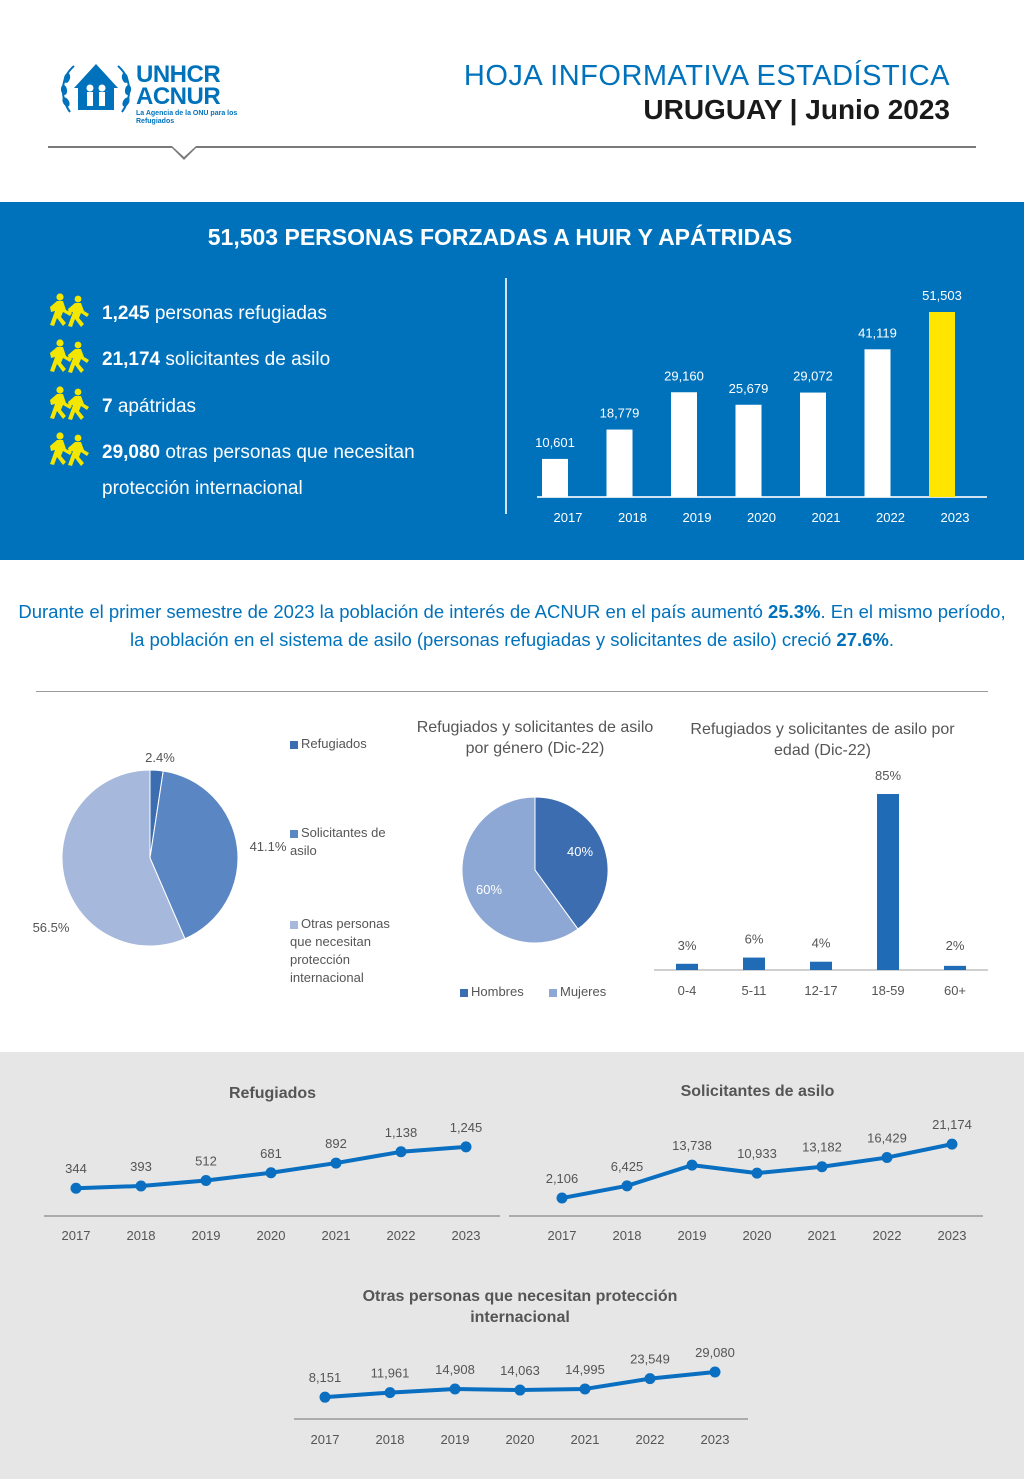 The width and height of the screenshot is (1024, 1479). Describe the element at coordinates (877, 423) in the screenshot. I see `bar-2022` at that location.